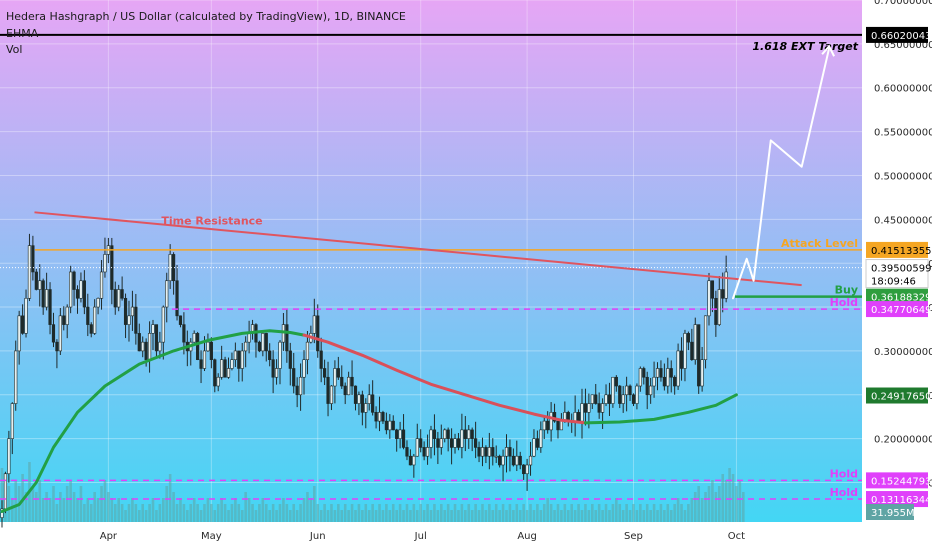 The height and width of the screenshot is (550, 932). I want to click on time-tick-label: May, so click(211, 536).